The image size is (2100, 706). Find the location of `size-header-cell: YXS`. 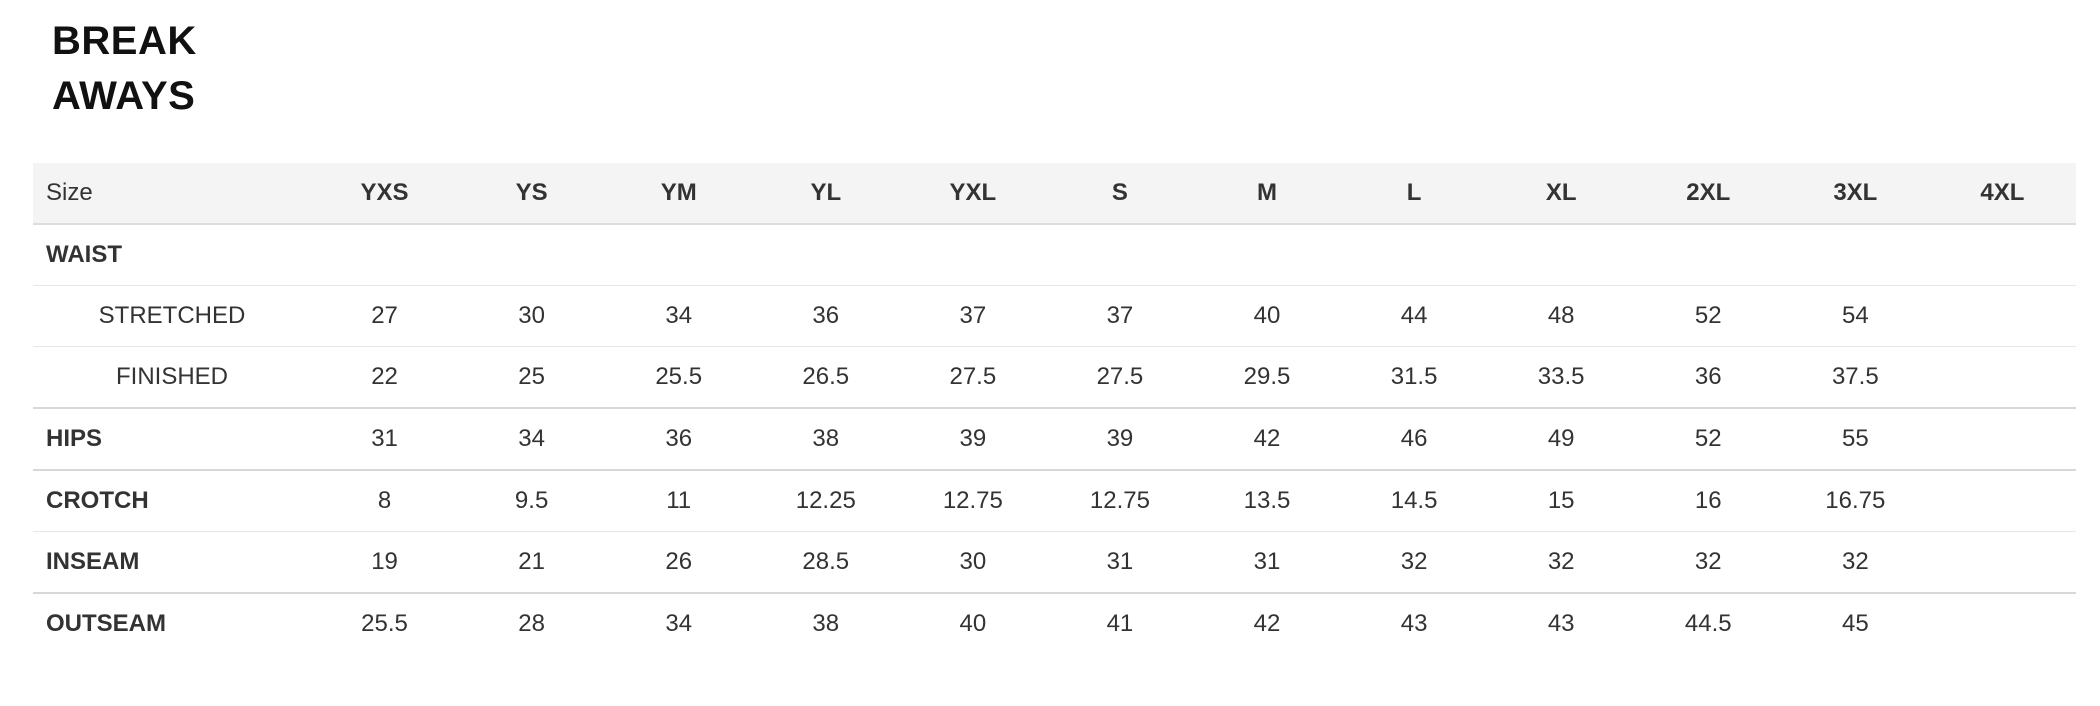

size-header-cell: YXS is located at coordinates (385, 194).